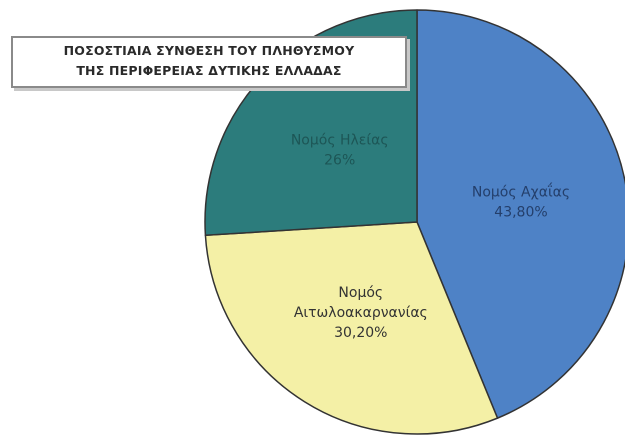  What do you see at coordinates (209, 50) in the screenshot?
I see `chart-title-line-1: ΠΟΣΟΣΤΙΑΙΑ ΣΥΝΘΕΣΗ ΤΟΥ ΠΛΗΘΥΣΜΟΥ` at bounding box center [209, 50].